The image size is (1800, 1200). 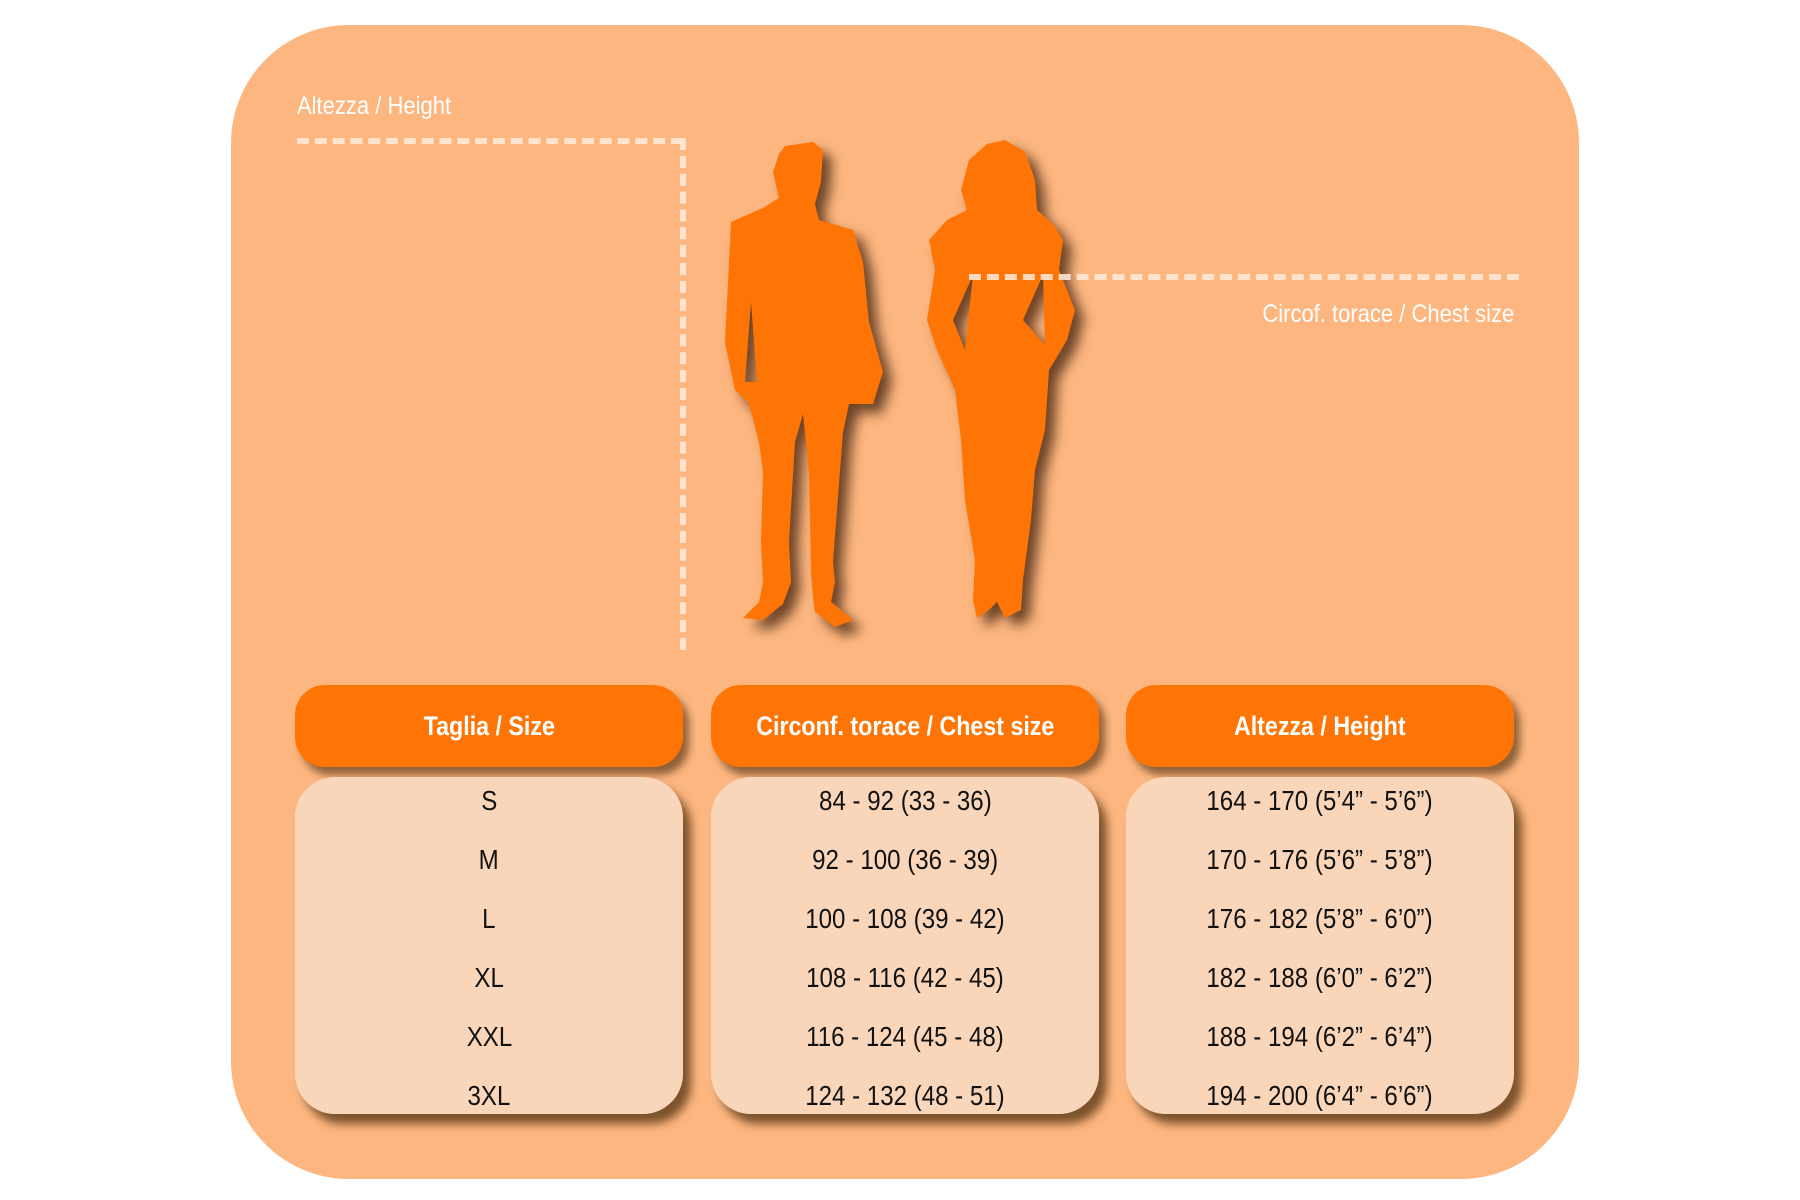 I want to click on table-cell: XXL, so click(x=489, y=1036).